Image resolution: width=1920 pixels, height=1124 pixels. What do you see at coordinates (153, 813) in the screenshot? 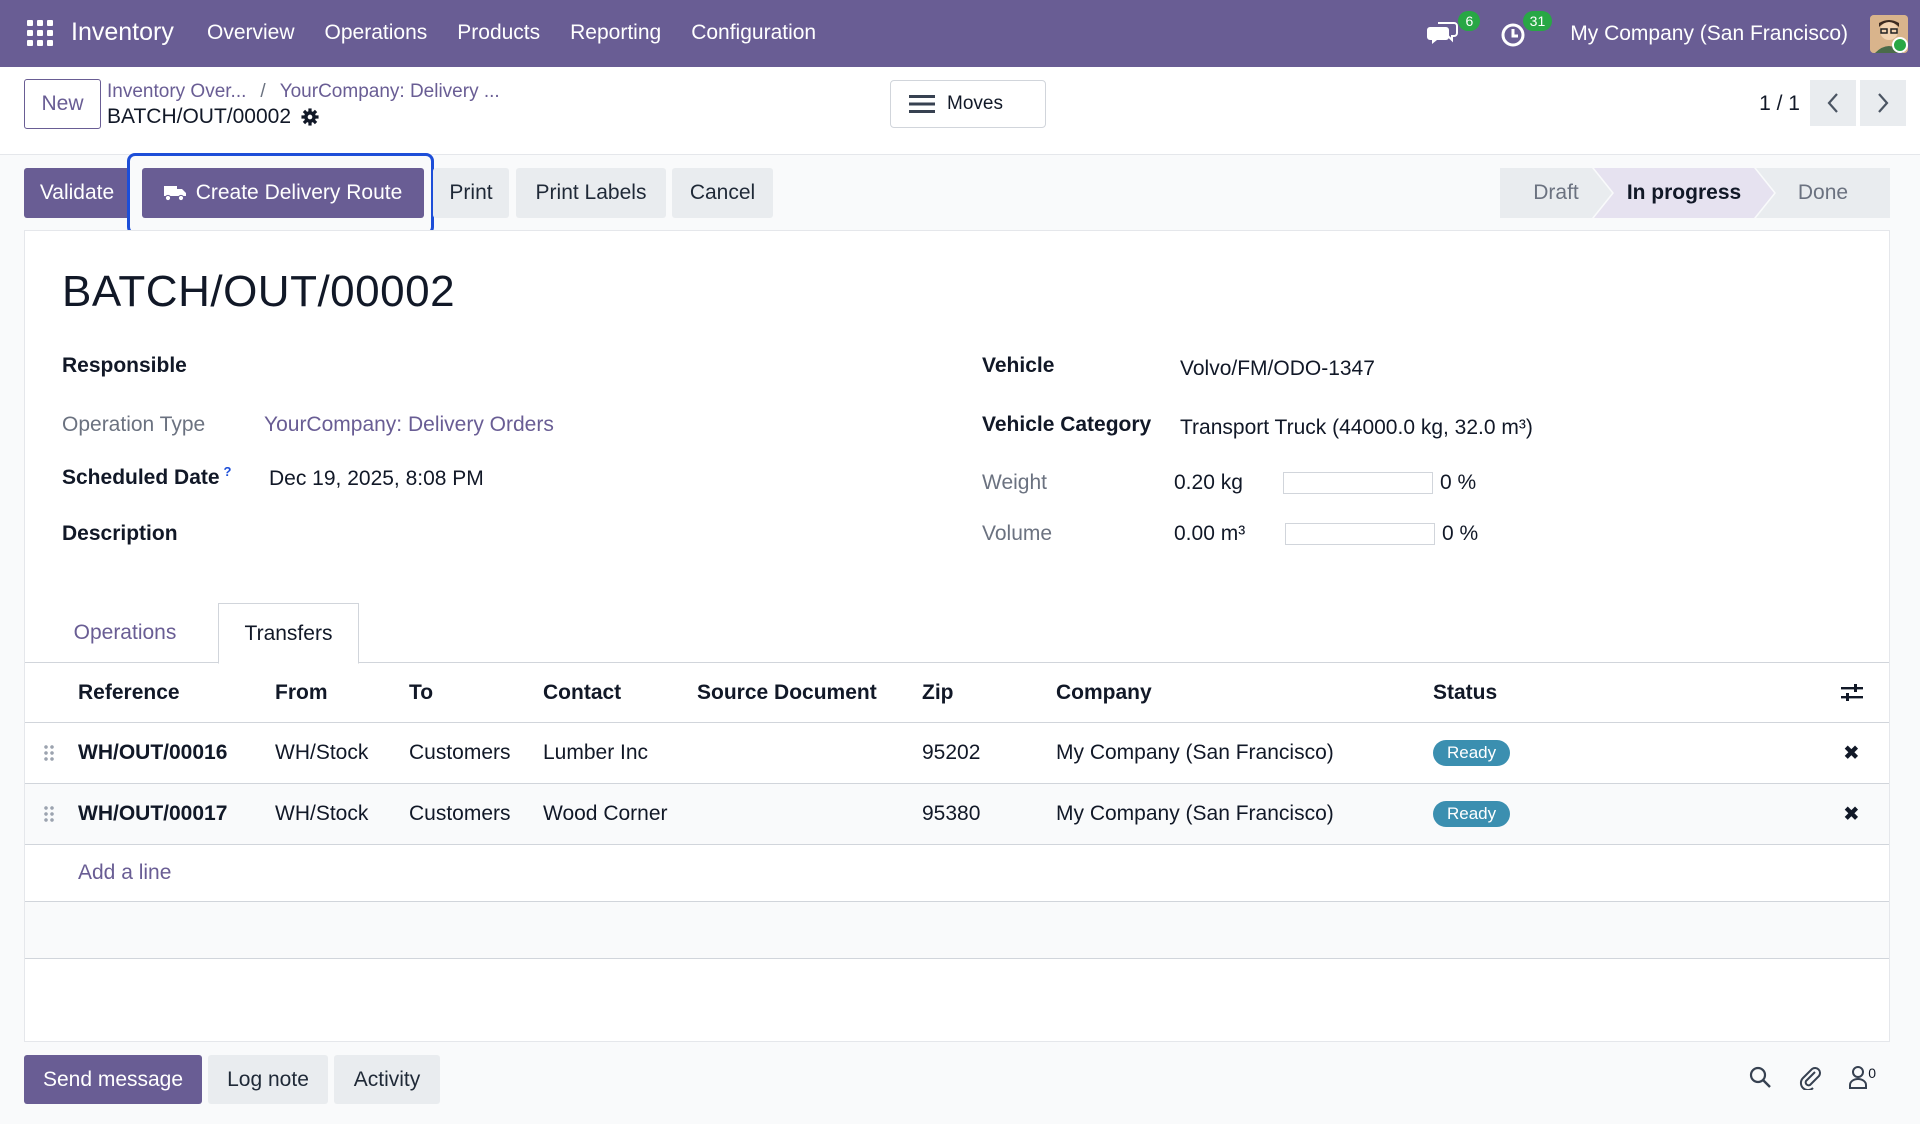
I see `cell-reference: WH/OUT/00017` at bounding box center [153, 813].